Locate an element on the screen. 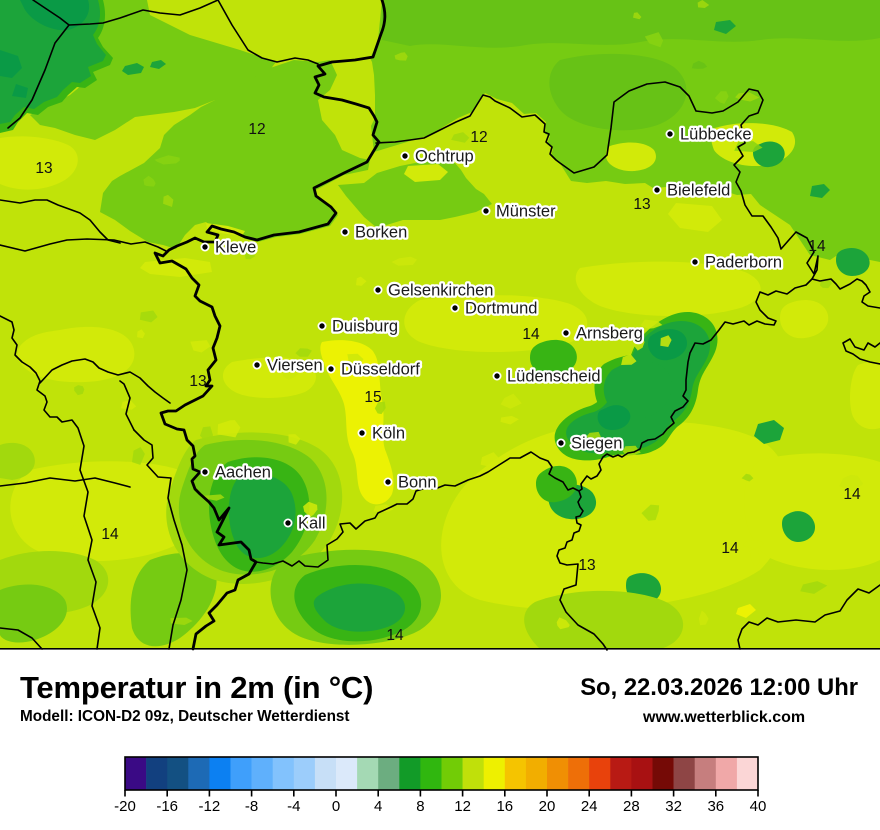 This screenshot has height=830, width=880. svg-text: Ochtrup is located at coordinates (444, 157).